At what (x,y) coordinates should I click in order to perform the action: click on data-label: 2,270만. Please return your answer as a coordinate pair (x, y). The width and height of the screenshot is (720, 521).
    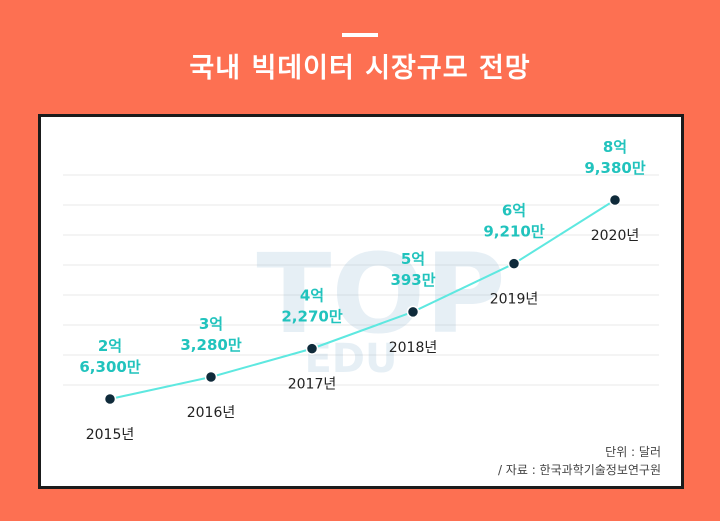
    Looking at the image, I should click on (311, 317).